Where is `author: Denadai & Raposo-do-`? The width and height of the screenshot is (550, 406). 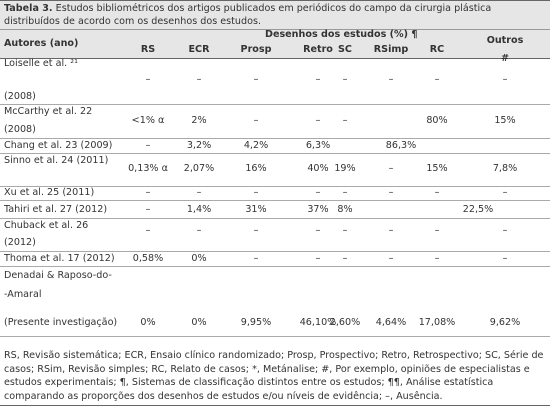 author: Denadai & Raposo-do- is located at coordinates (58, 275).